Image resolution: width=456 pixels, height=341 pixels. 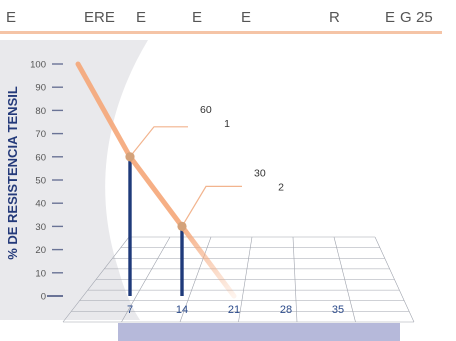 I want to click on y-tick-label: 20, so click(x=40, y=250).